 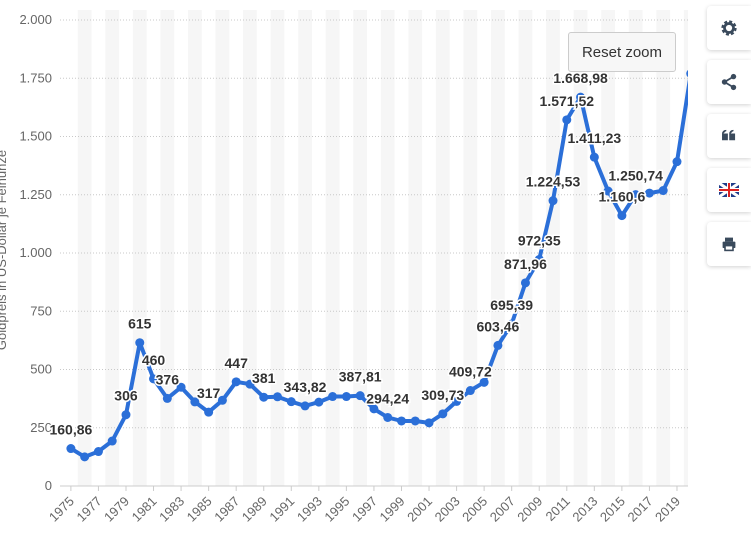 What do you see at coordinates (635, 176) in the screenshot?
I see `data-label: 1.250,74` at bounding box center [635, 176].